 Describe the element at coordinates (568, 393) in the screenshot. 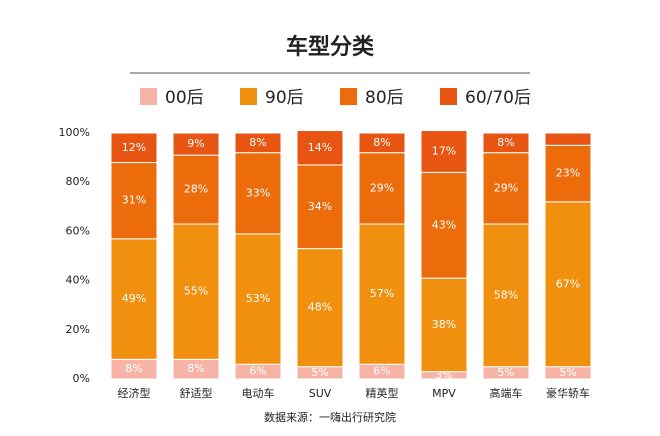

I see `x-tick-label: 豪华轿车` at that location.